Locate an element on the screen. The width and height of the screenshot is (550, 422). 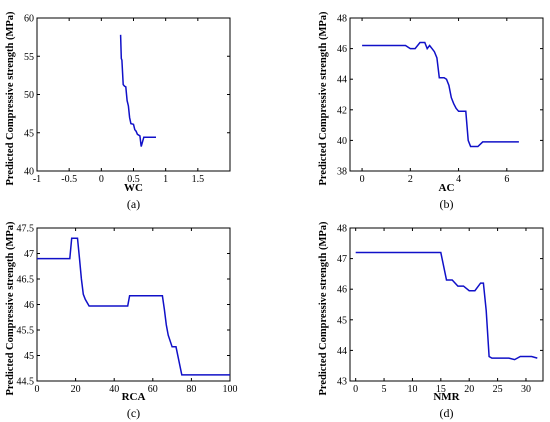
series-line-b is located at coordinates (440, 94).